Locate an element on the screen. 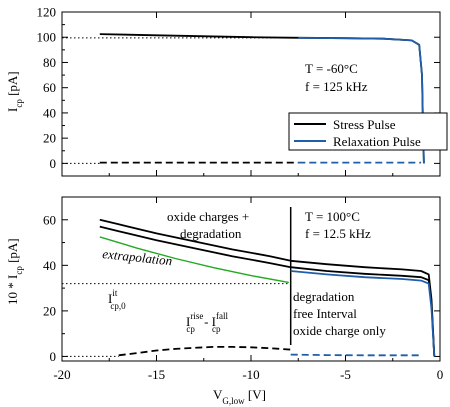  annotation-degradation-free: degradation is located at coordinates (324, 296).